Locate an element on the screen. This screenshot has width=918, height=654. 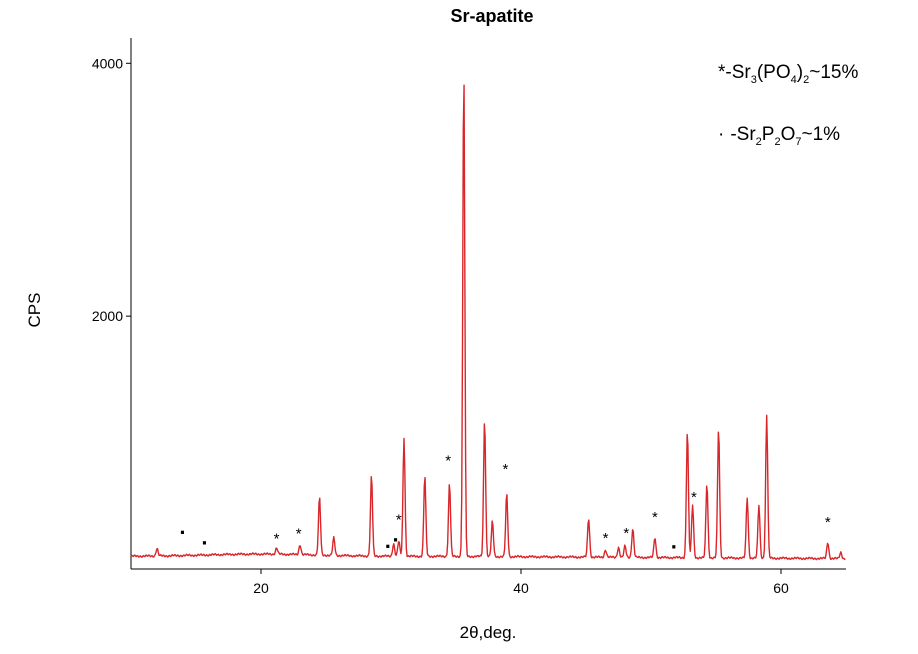
y-ticks: 2000 4000 is located at coordinates (111, 189).